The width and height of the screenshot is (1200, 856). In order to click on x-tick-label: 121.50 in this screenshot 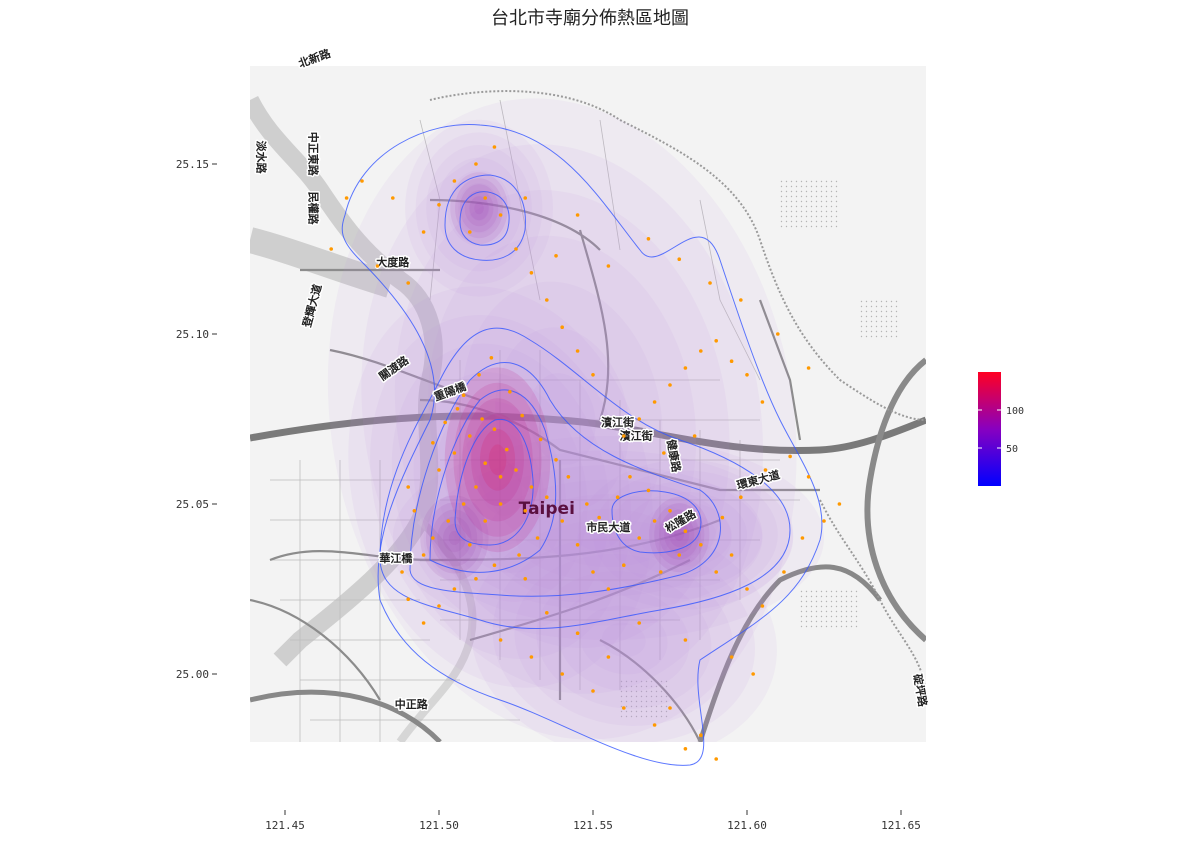, I will do `click(439, 825)`.